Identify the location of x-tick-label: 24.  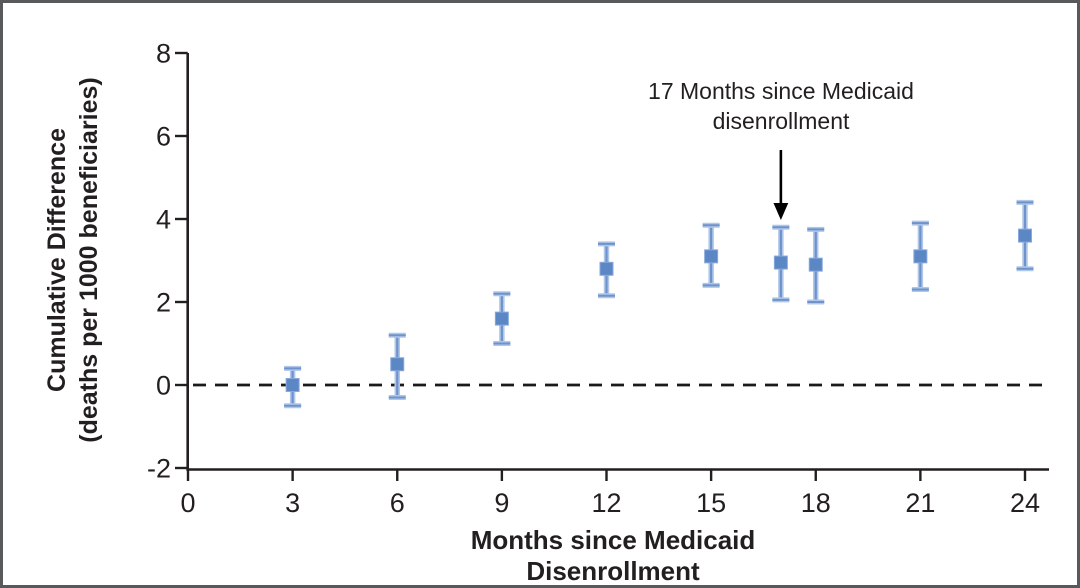
(1025, 503).